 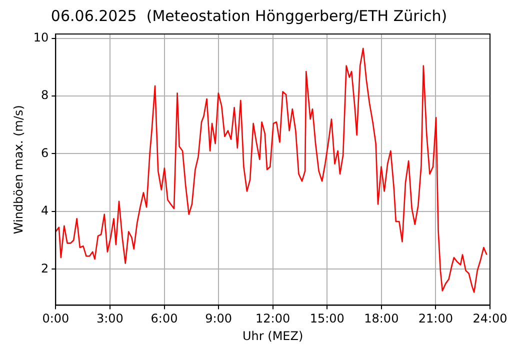 What do you see at coordinates (164, 319) in the screenshot?
I see `x-tick-label: 6:00` at bounding box center [164, 319].